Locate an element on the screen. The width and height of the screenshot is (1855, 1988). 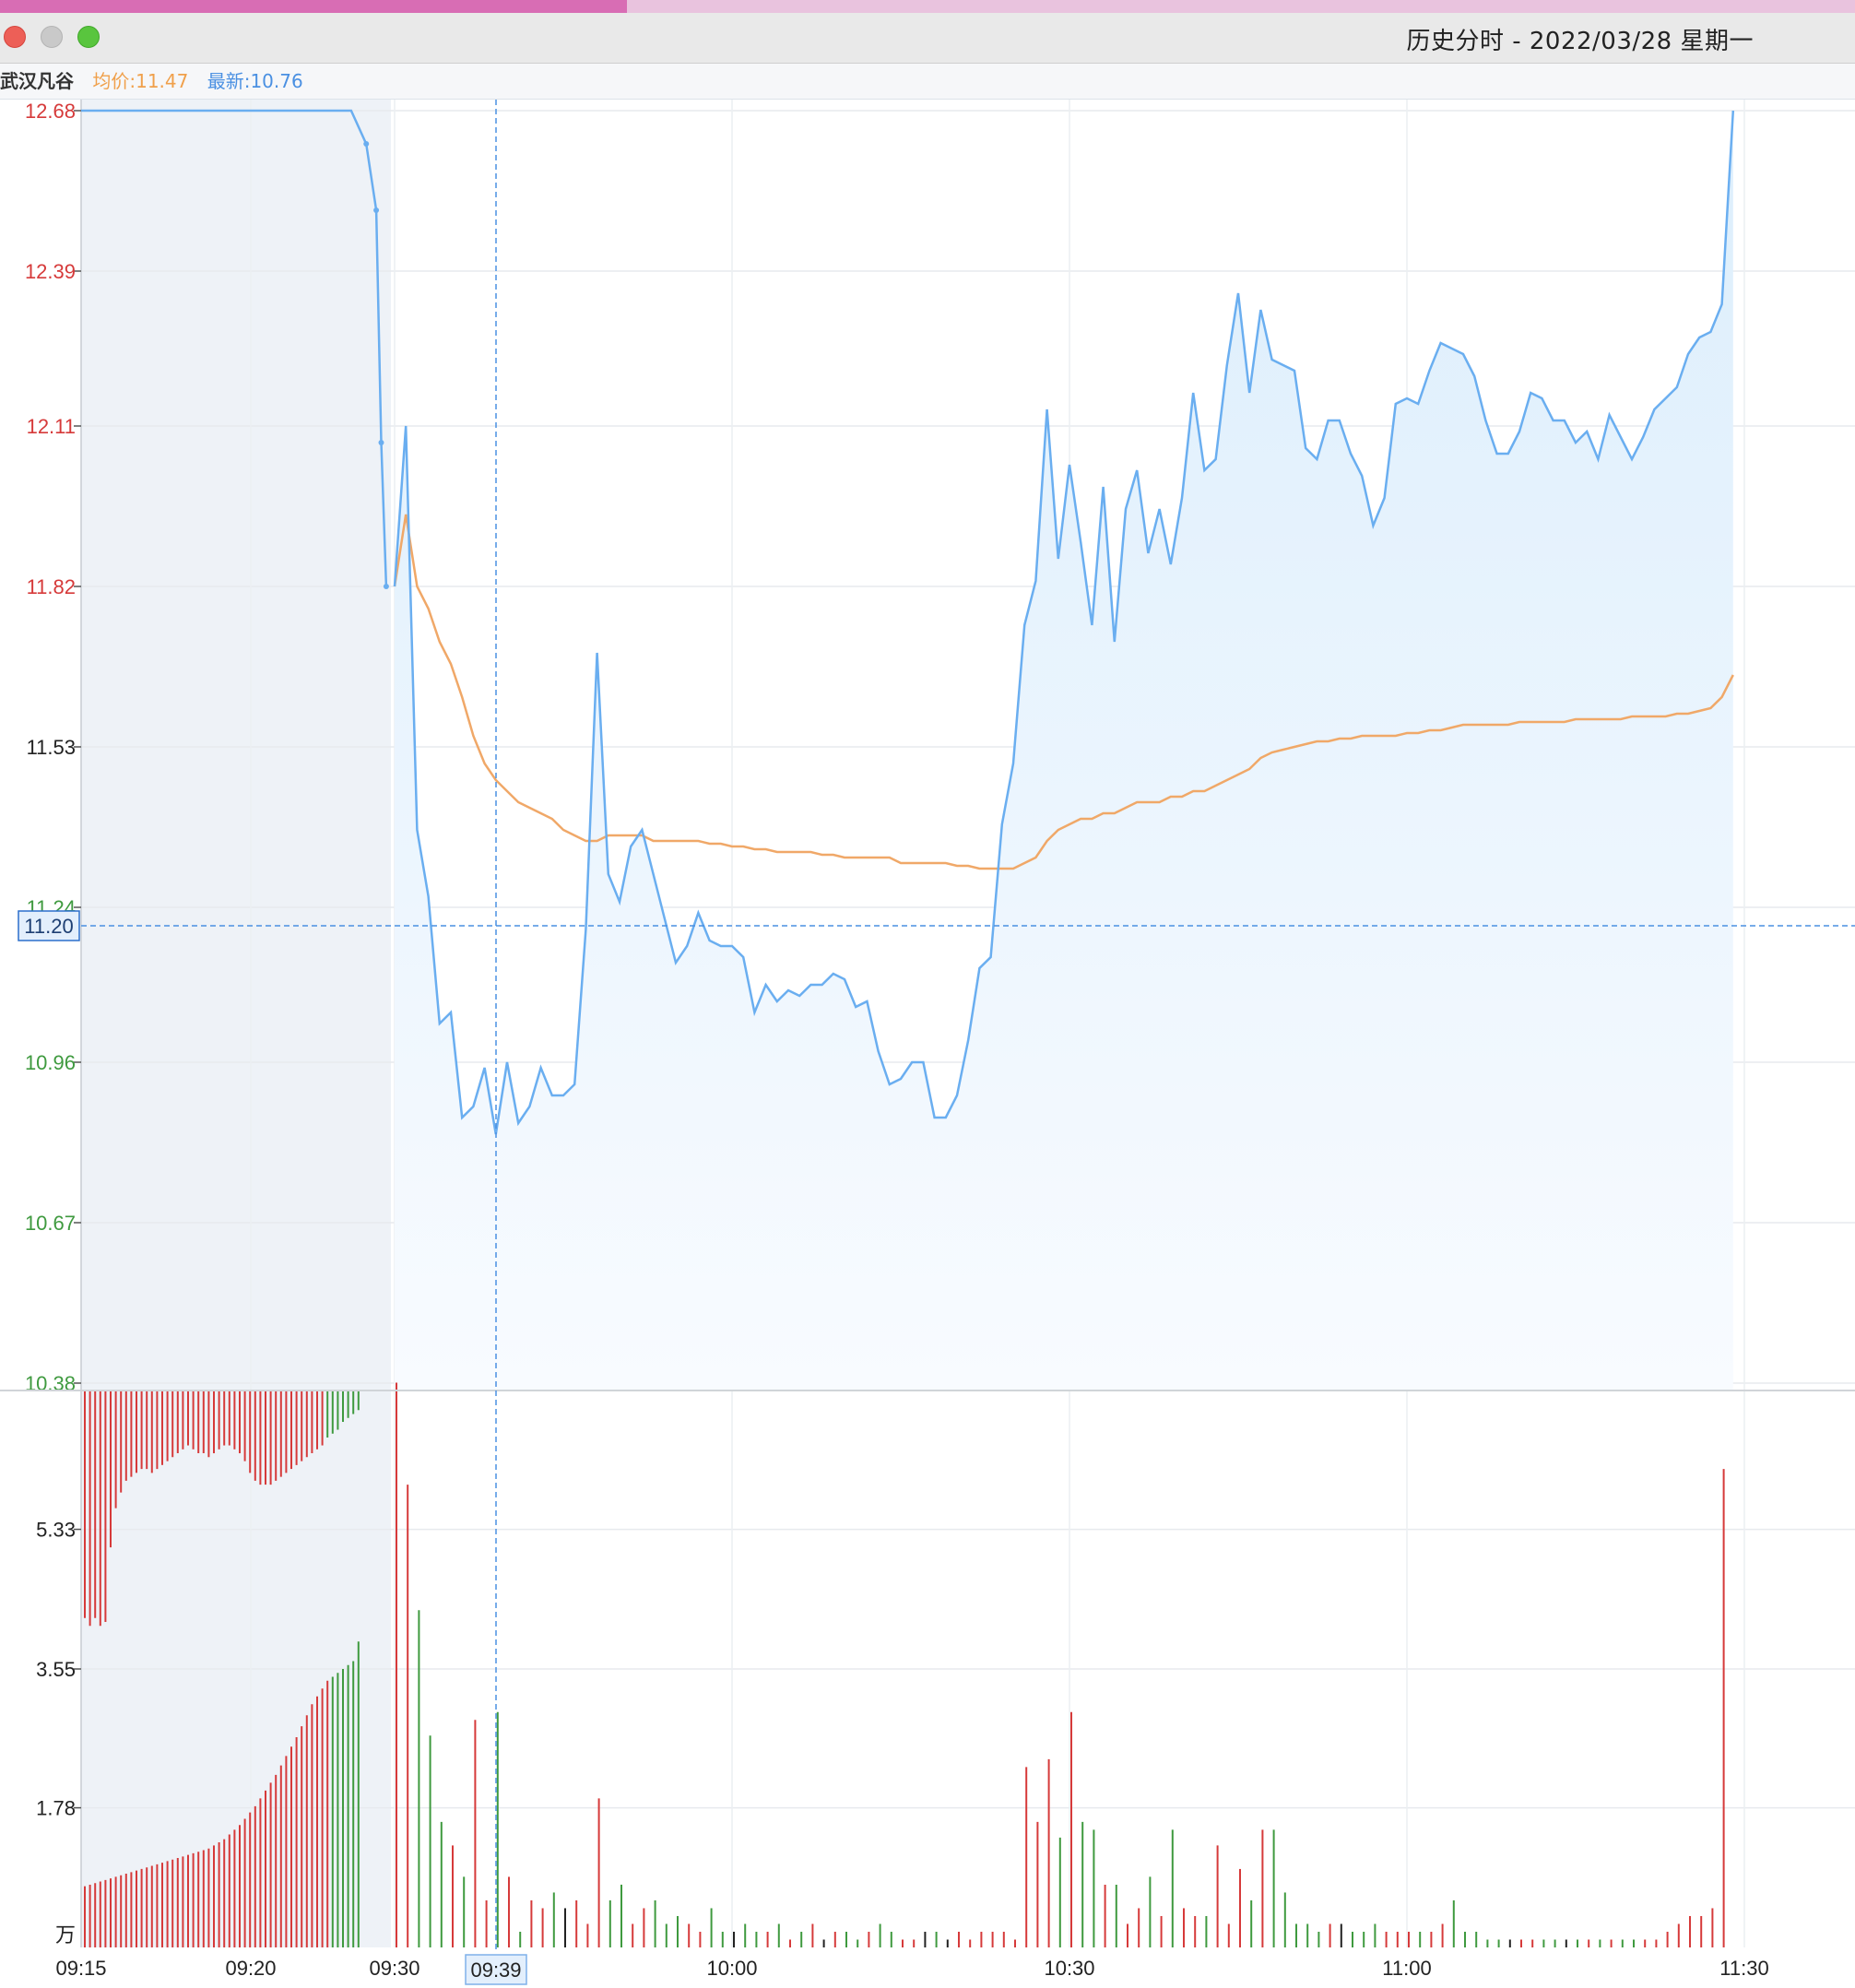
time-tick-label: 11:30 is located at coordinates (1744, 1969).